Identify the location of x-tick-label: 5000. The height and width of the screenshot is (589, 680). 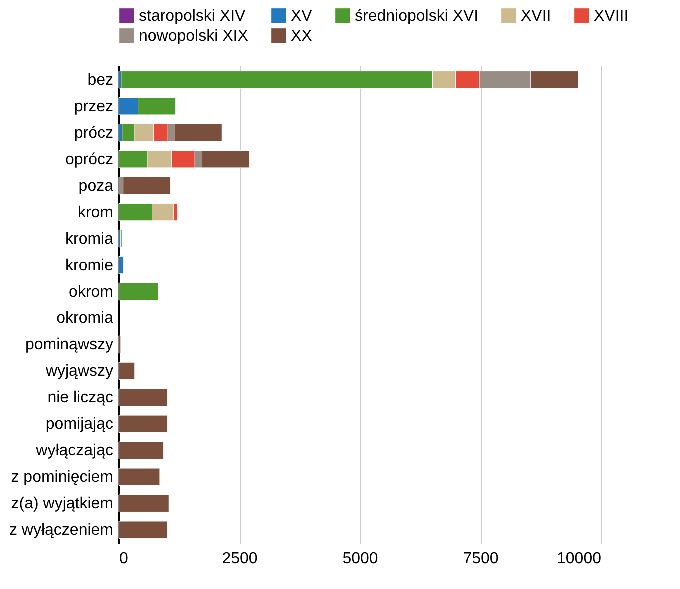
(360, 559).